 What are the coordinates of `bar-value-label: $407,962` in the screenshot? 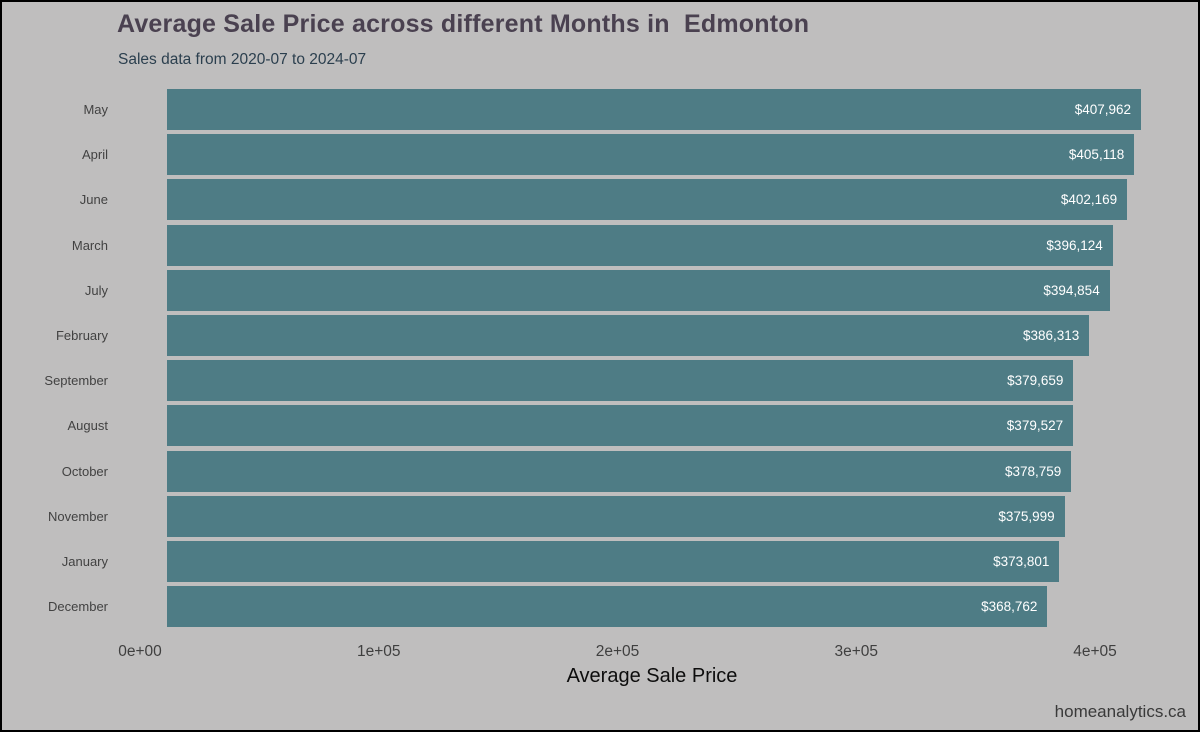 It's located at (1102, 109).